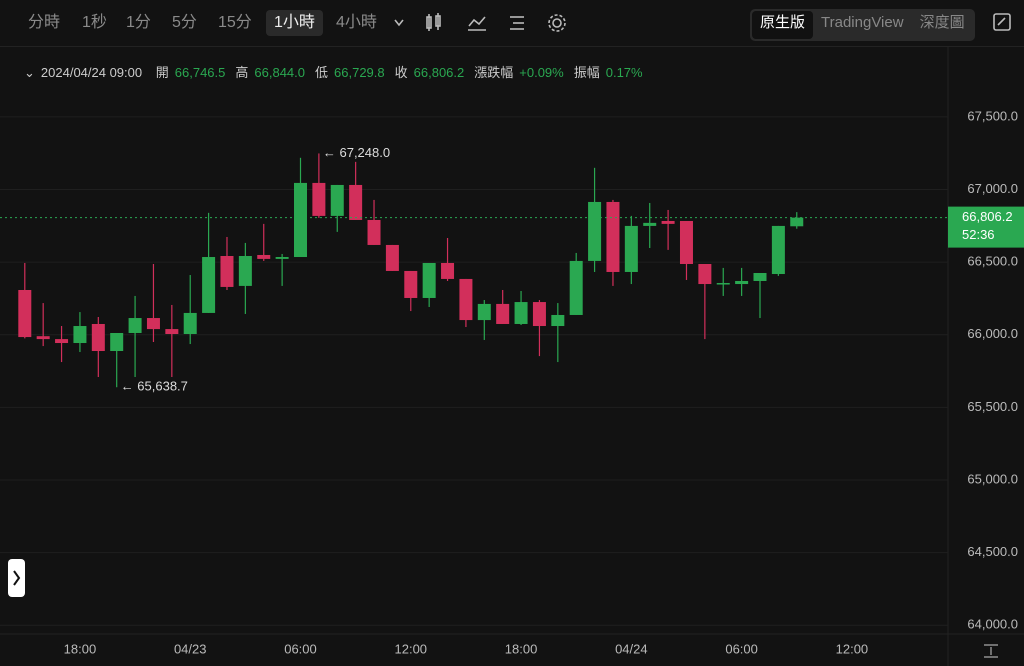  I want to click on fullscreen-icon, so click(1002, 22).